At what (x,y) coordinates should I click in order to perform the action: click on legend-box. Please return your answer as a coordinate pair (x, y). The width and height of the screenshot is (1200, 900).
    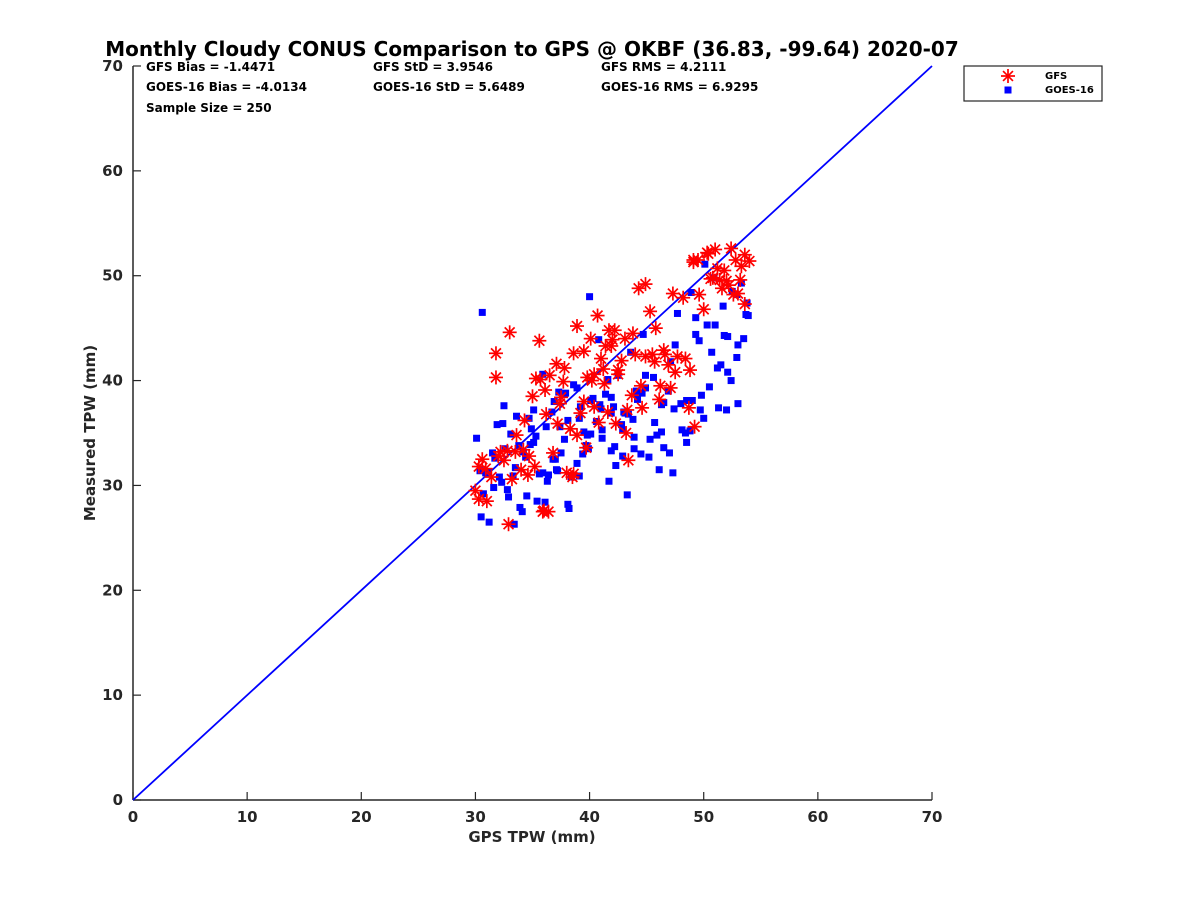
    Looking at the image, I should click on (1033, 83).